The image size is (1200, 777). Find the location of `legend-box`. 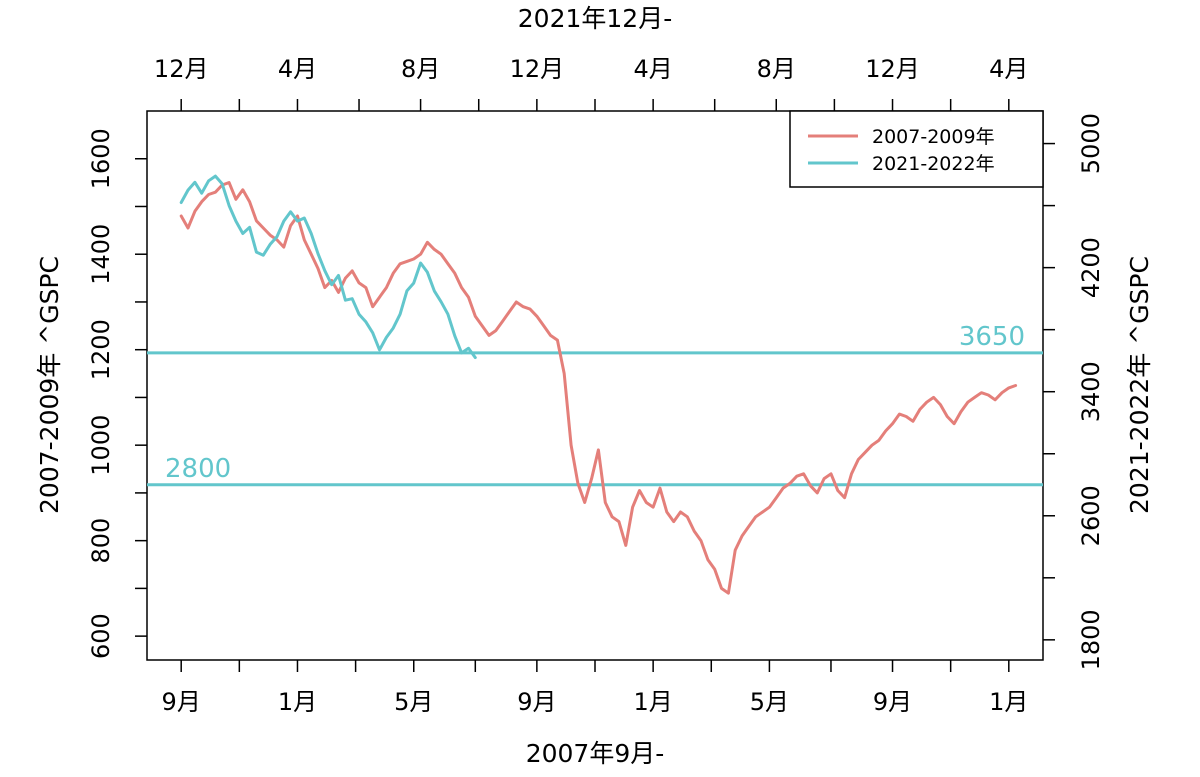

legend-box is located at coordinates (916, 149).